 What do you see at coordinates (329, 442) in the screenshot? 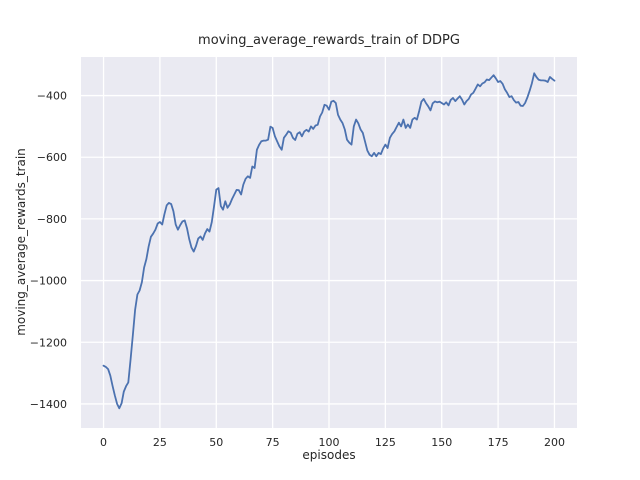
I see `x-tick-label: 100` at bounding box center [329, 442].